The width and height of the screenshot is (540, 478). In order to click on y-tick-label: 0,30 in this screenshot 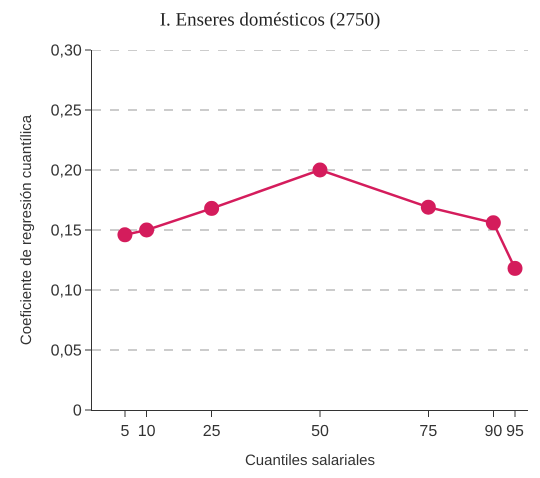, I will do `click(66, 51)`.